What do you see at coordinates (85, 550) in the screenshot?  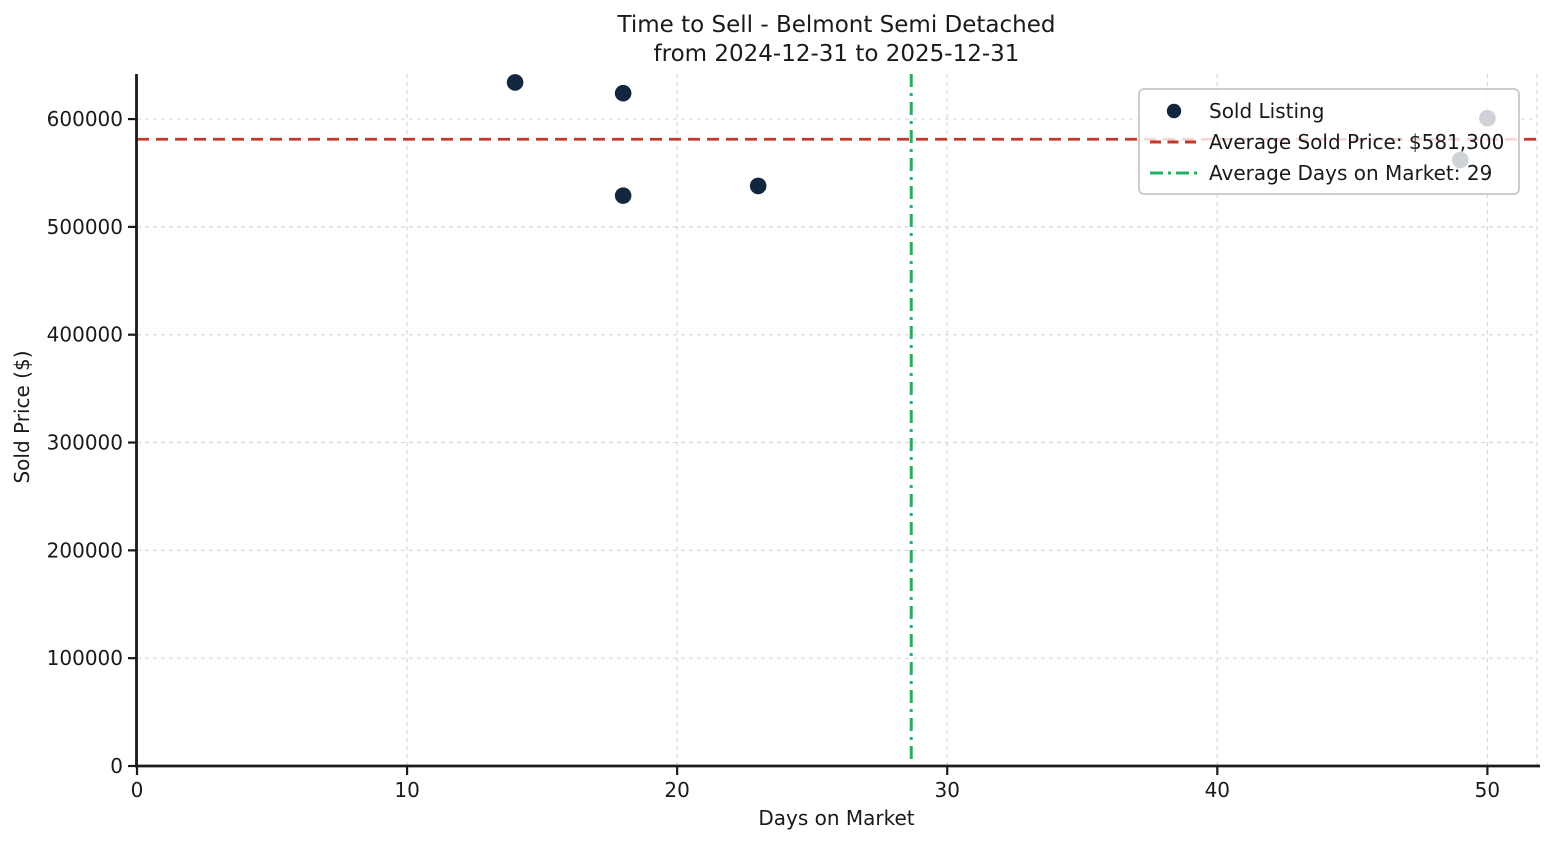 I see `y-tick-label: 200000` at bounding box center [85, 550].